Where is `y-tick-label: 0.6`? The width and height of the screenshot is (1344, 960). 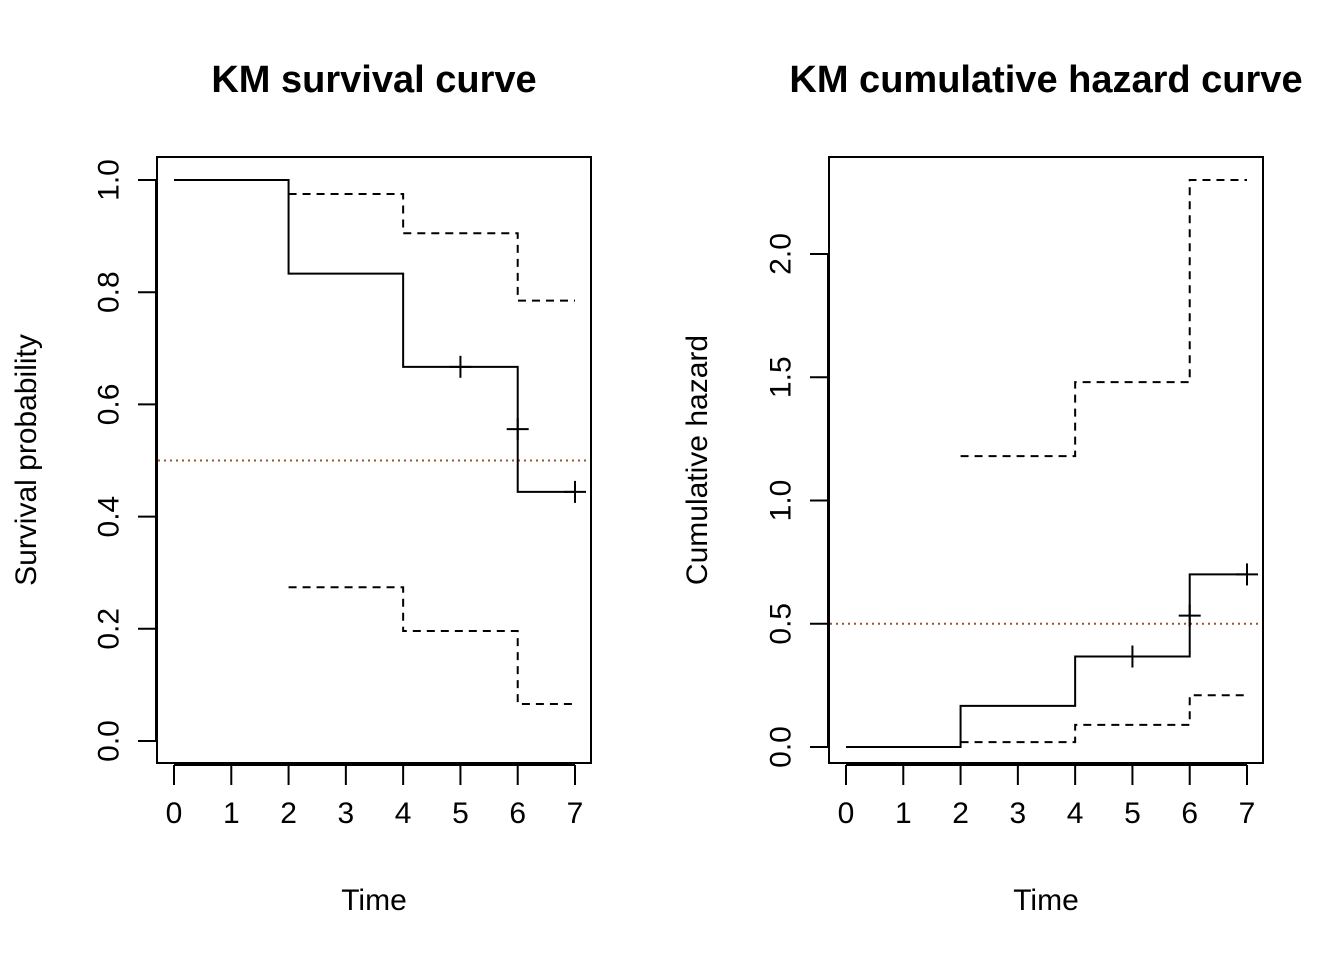
y-tick-label: 0.6 is located at coordinates (109, 405).